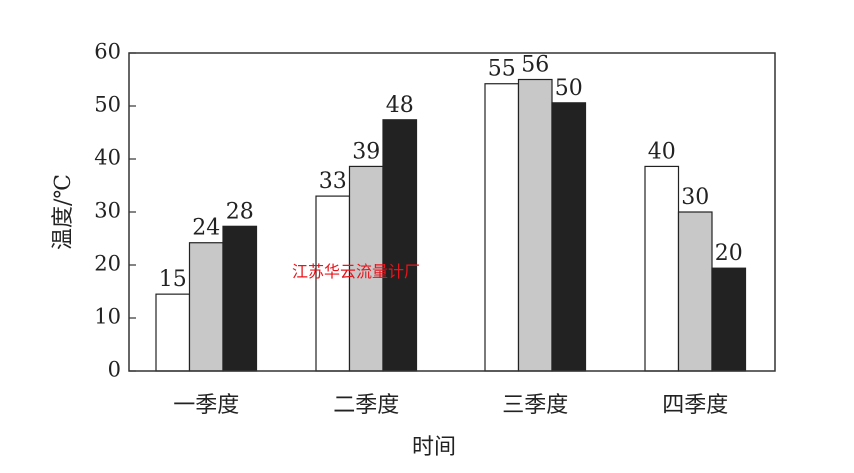 This screenshot has width=854, height=473. Describe the element at coordinates (366, 405) in the screenshot. I see `x-category-label: 二季度` at that location.